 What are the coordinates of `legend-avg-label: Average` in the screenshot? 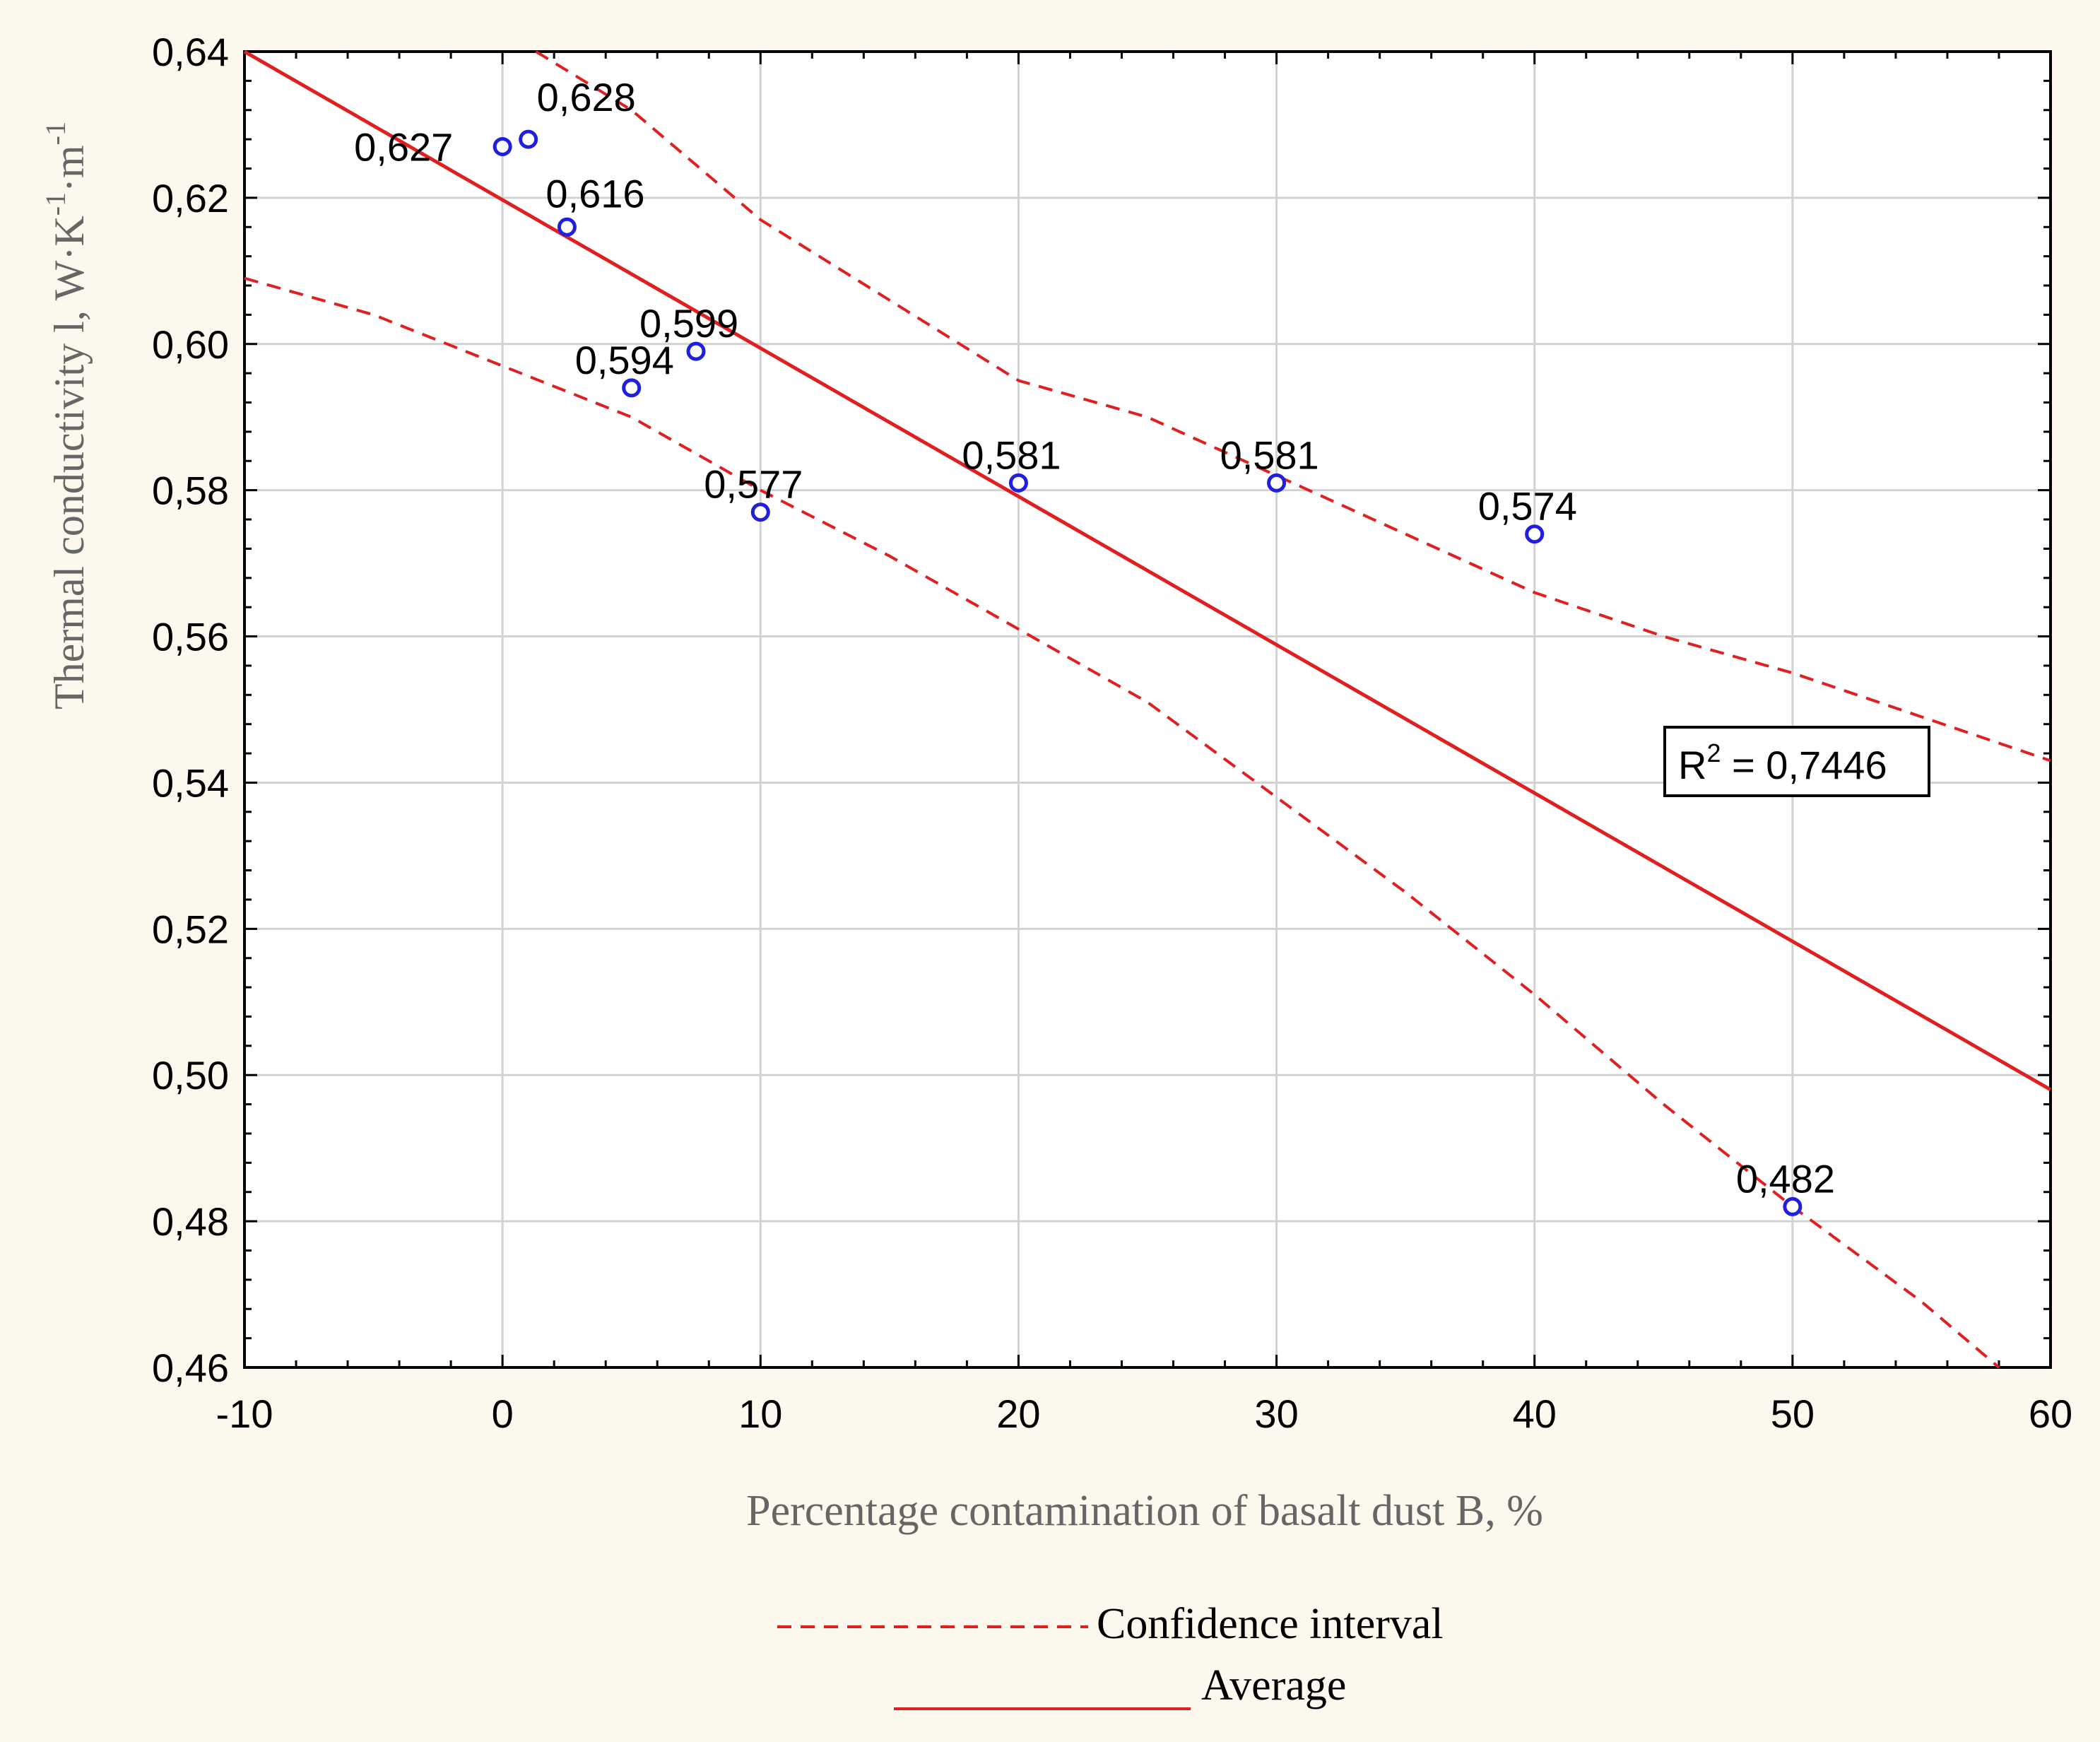 It's located at (1273, 1685).